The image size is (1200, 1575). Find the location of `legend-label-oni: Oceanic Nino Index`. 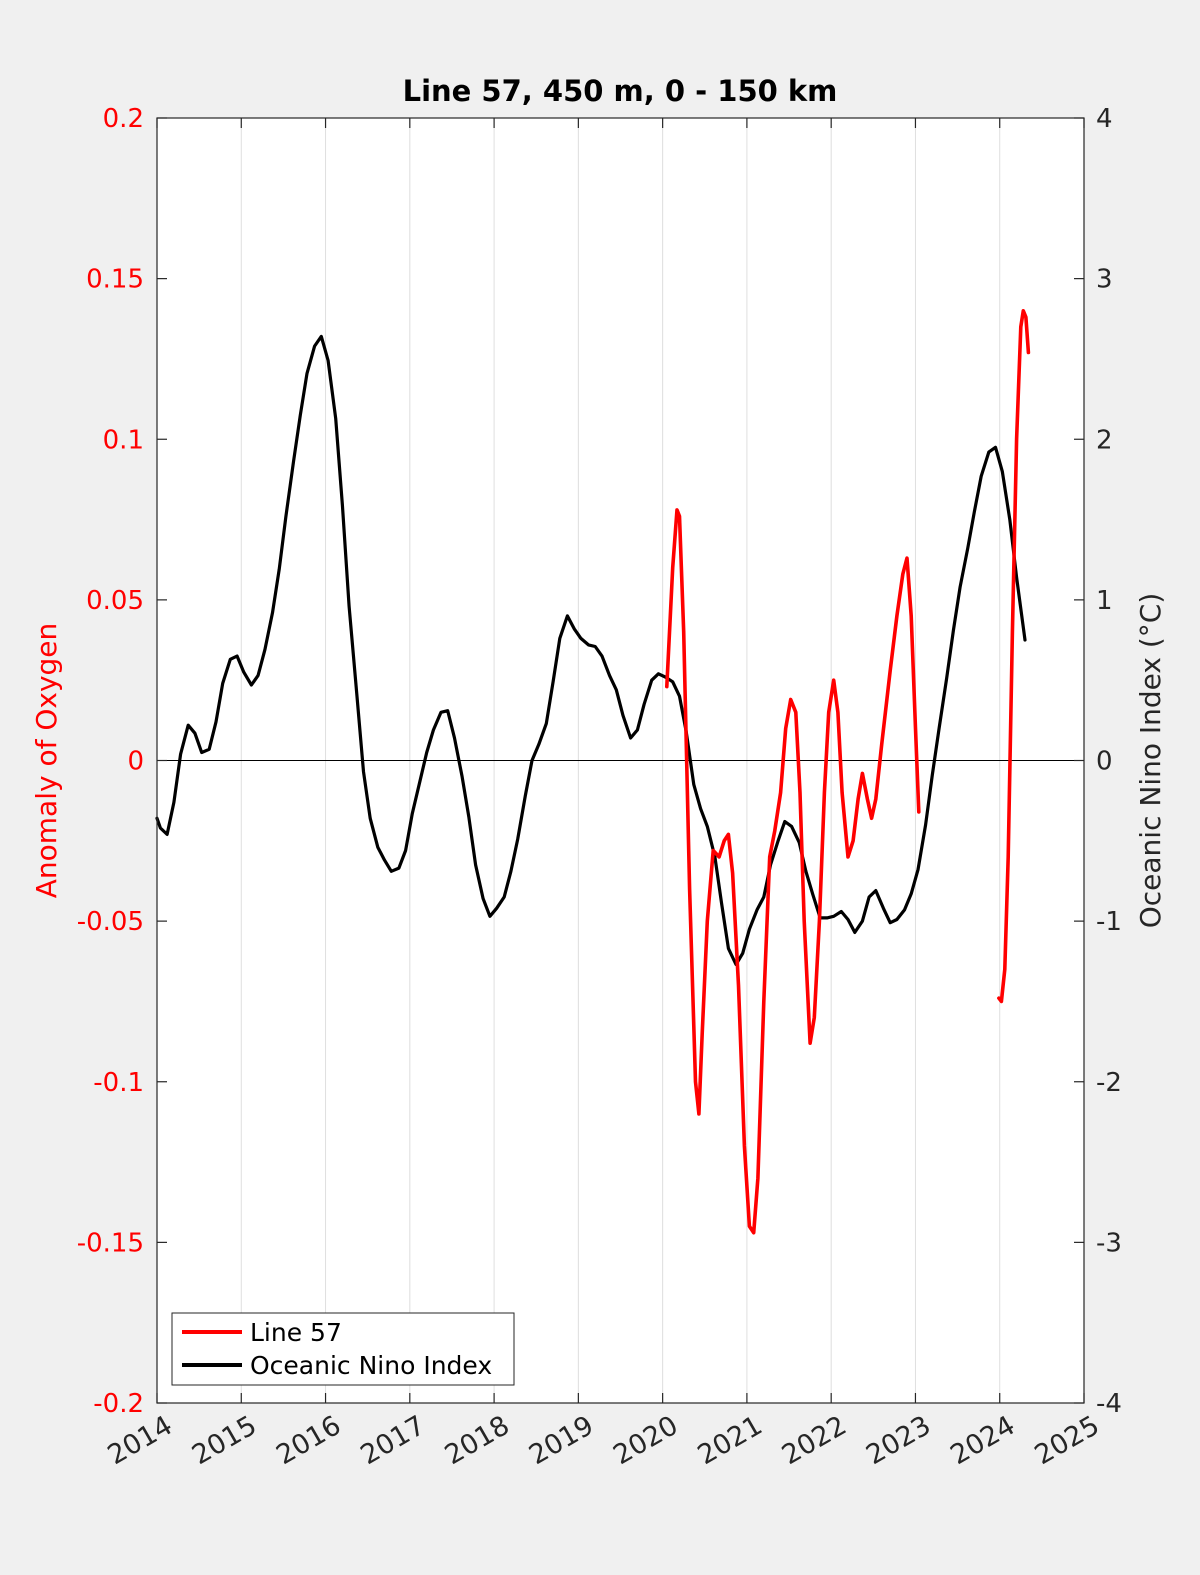

legend-label-oni: Oceanic Nino Index is located at coordinates (371, 1365).